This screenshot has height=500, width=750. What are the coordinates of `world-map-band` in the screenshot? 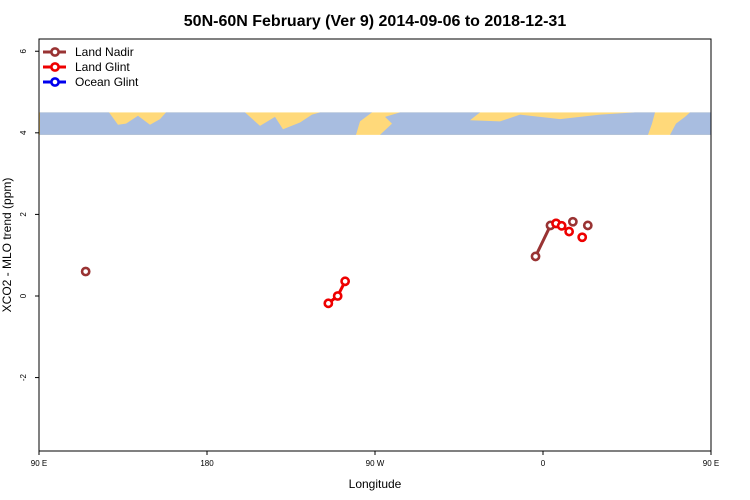 It's located at (375, 123).